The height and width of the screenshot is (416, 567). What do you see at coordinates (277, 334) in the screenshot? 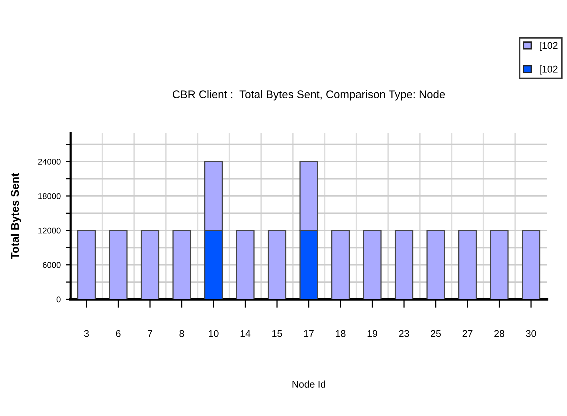
I see `x-tick-label: 15` at bounding box center [277, 334].